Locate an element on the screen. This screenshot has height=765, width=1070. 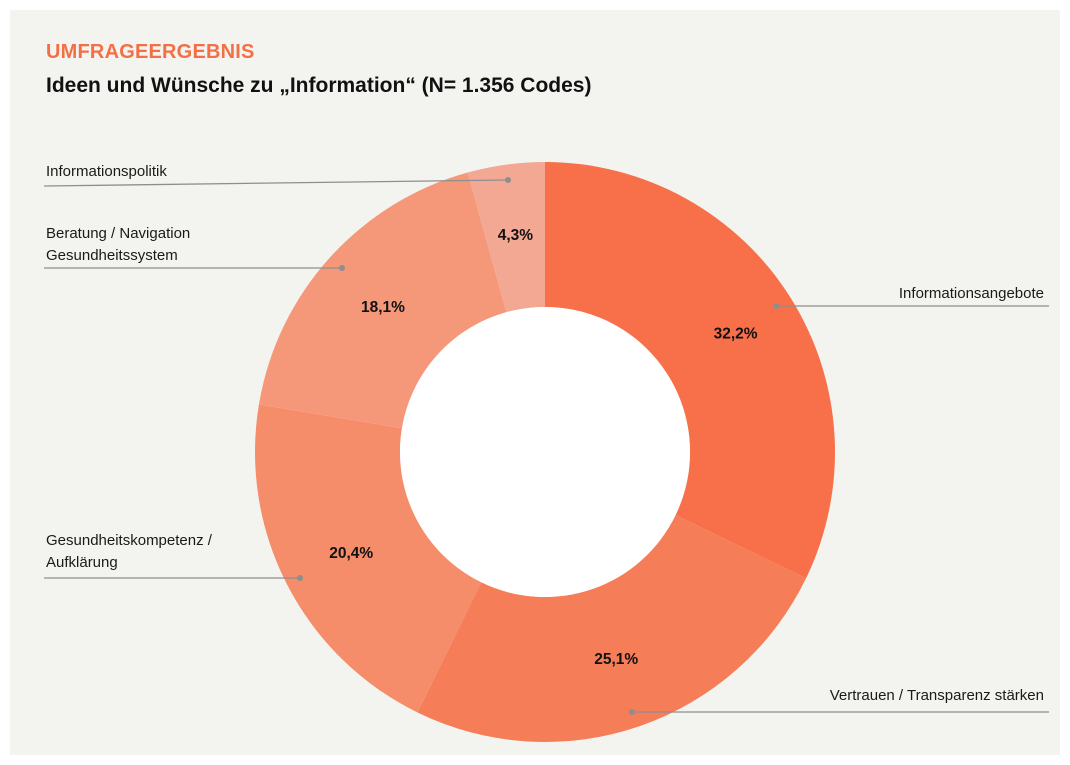
leader-dot-beratung-navigation-gesundheitssystem is located at coordinates (342, 268).